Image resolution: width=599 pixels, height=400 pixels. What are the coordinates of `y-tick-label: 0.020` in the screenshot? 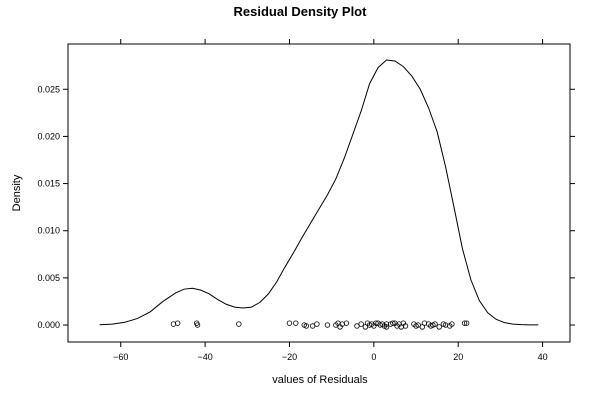 It's located at (48, 136).